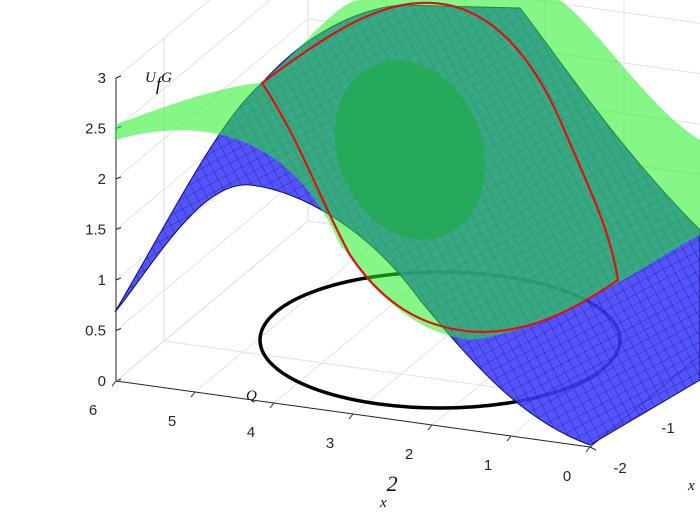  What do you see at coordinates (158, 82) in the screenshot?
I see `annotation: UfG` at bounding box center [158, 82].